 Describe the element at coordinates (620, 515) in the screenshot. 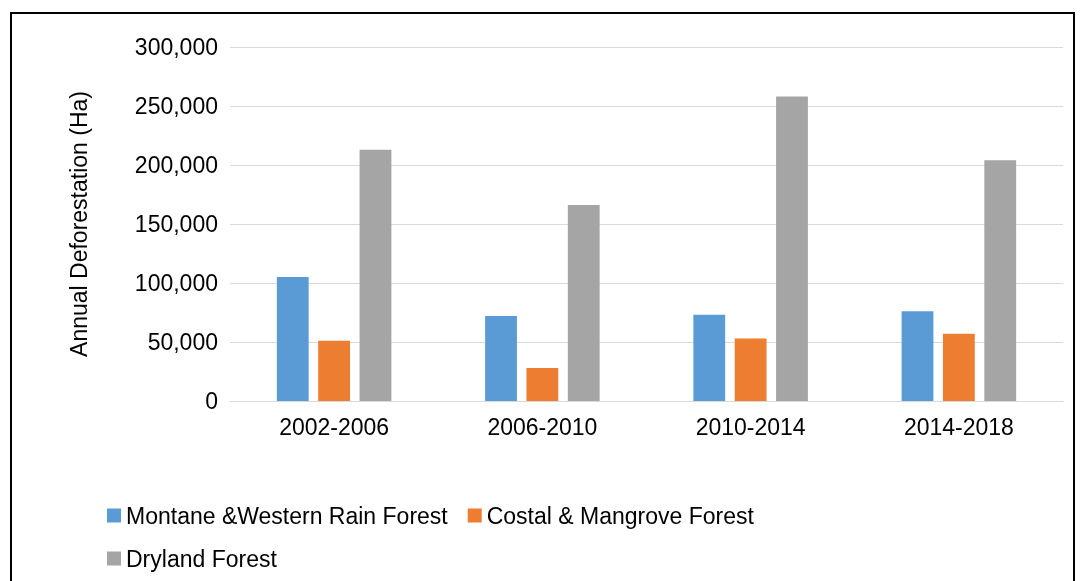

I see `legend-label: Costal & Mangrove Forest` at that location.